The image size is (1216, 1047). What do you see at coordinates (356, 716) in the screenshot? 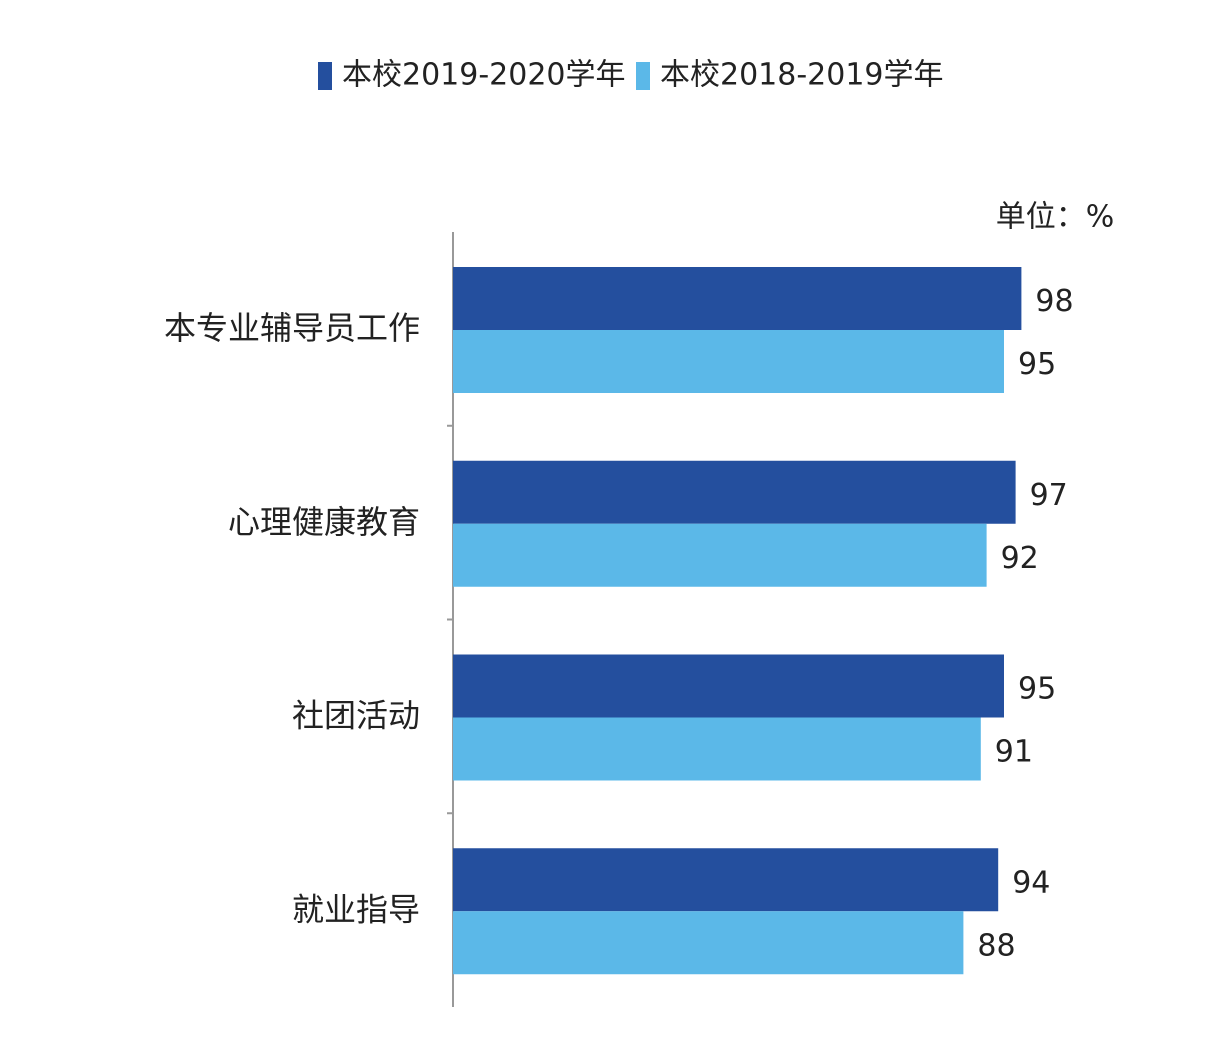
I see `category-label: 社团活动` at bounding box center [356, 716].